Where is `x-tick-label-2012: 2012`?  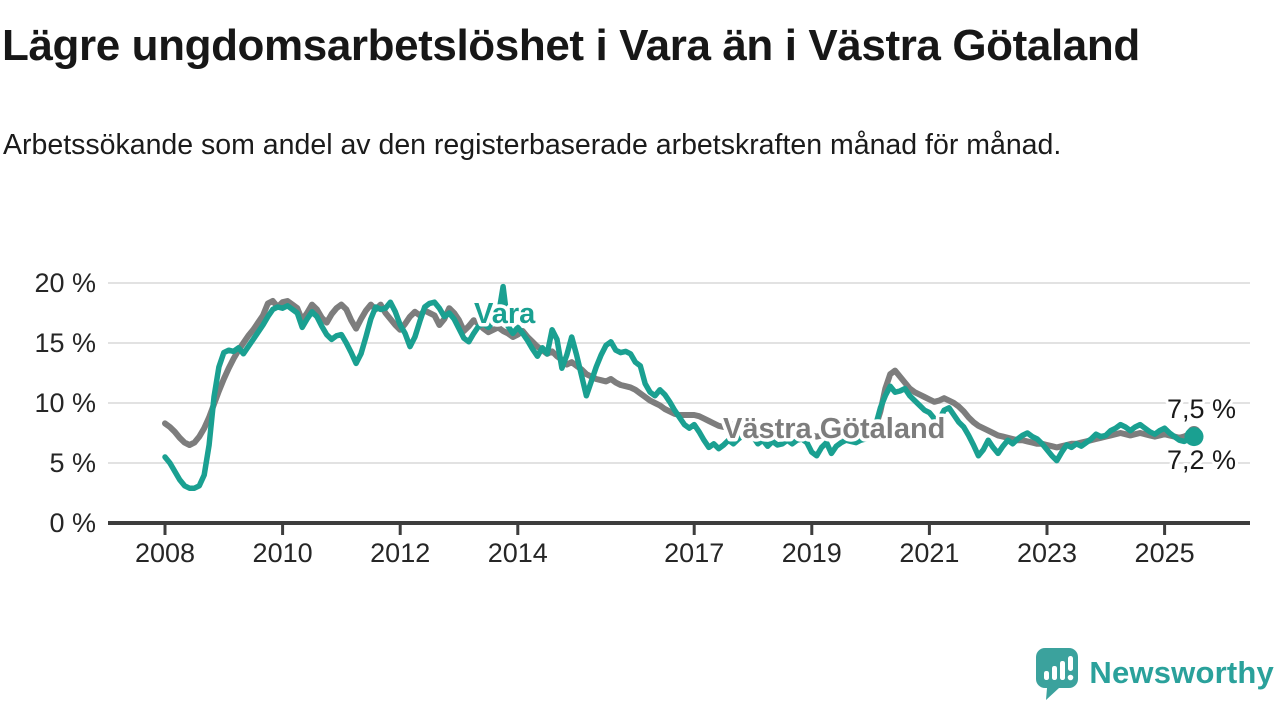
x-tick-label-2012: 2012 is located at coordinates (400, 553).